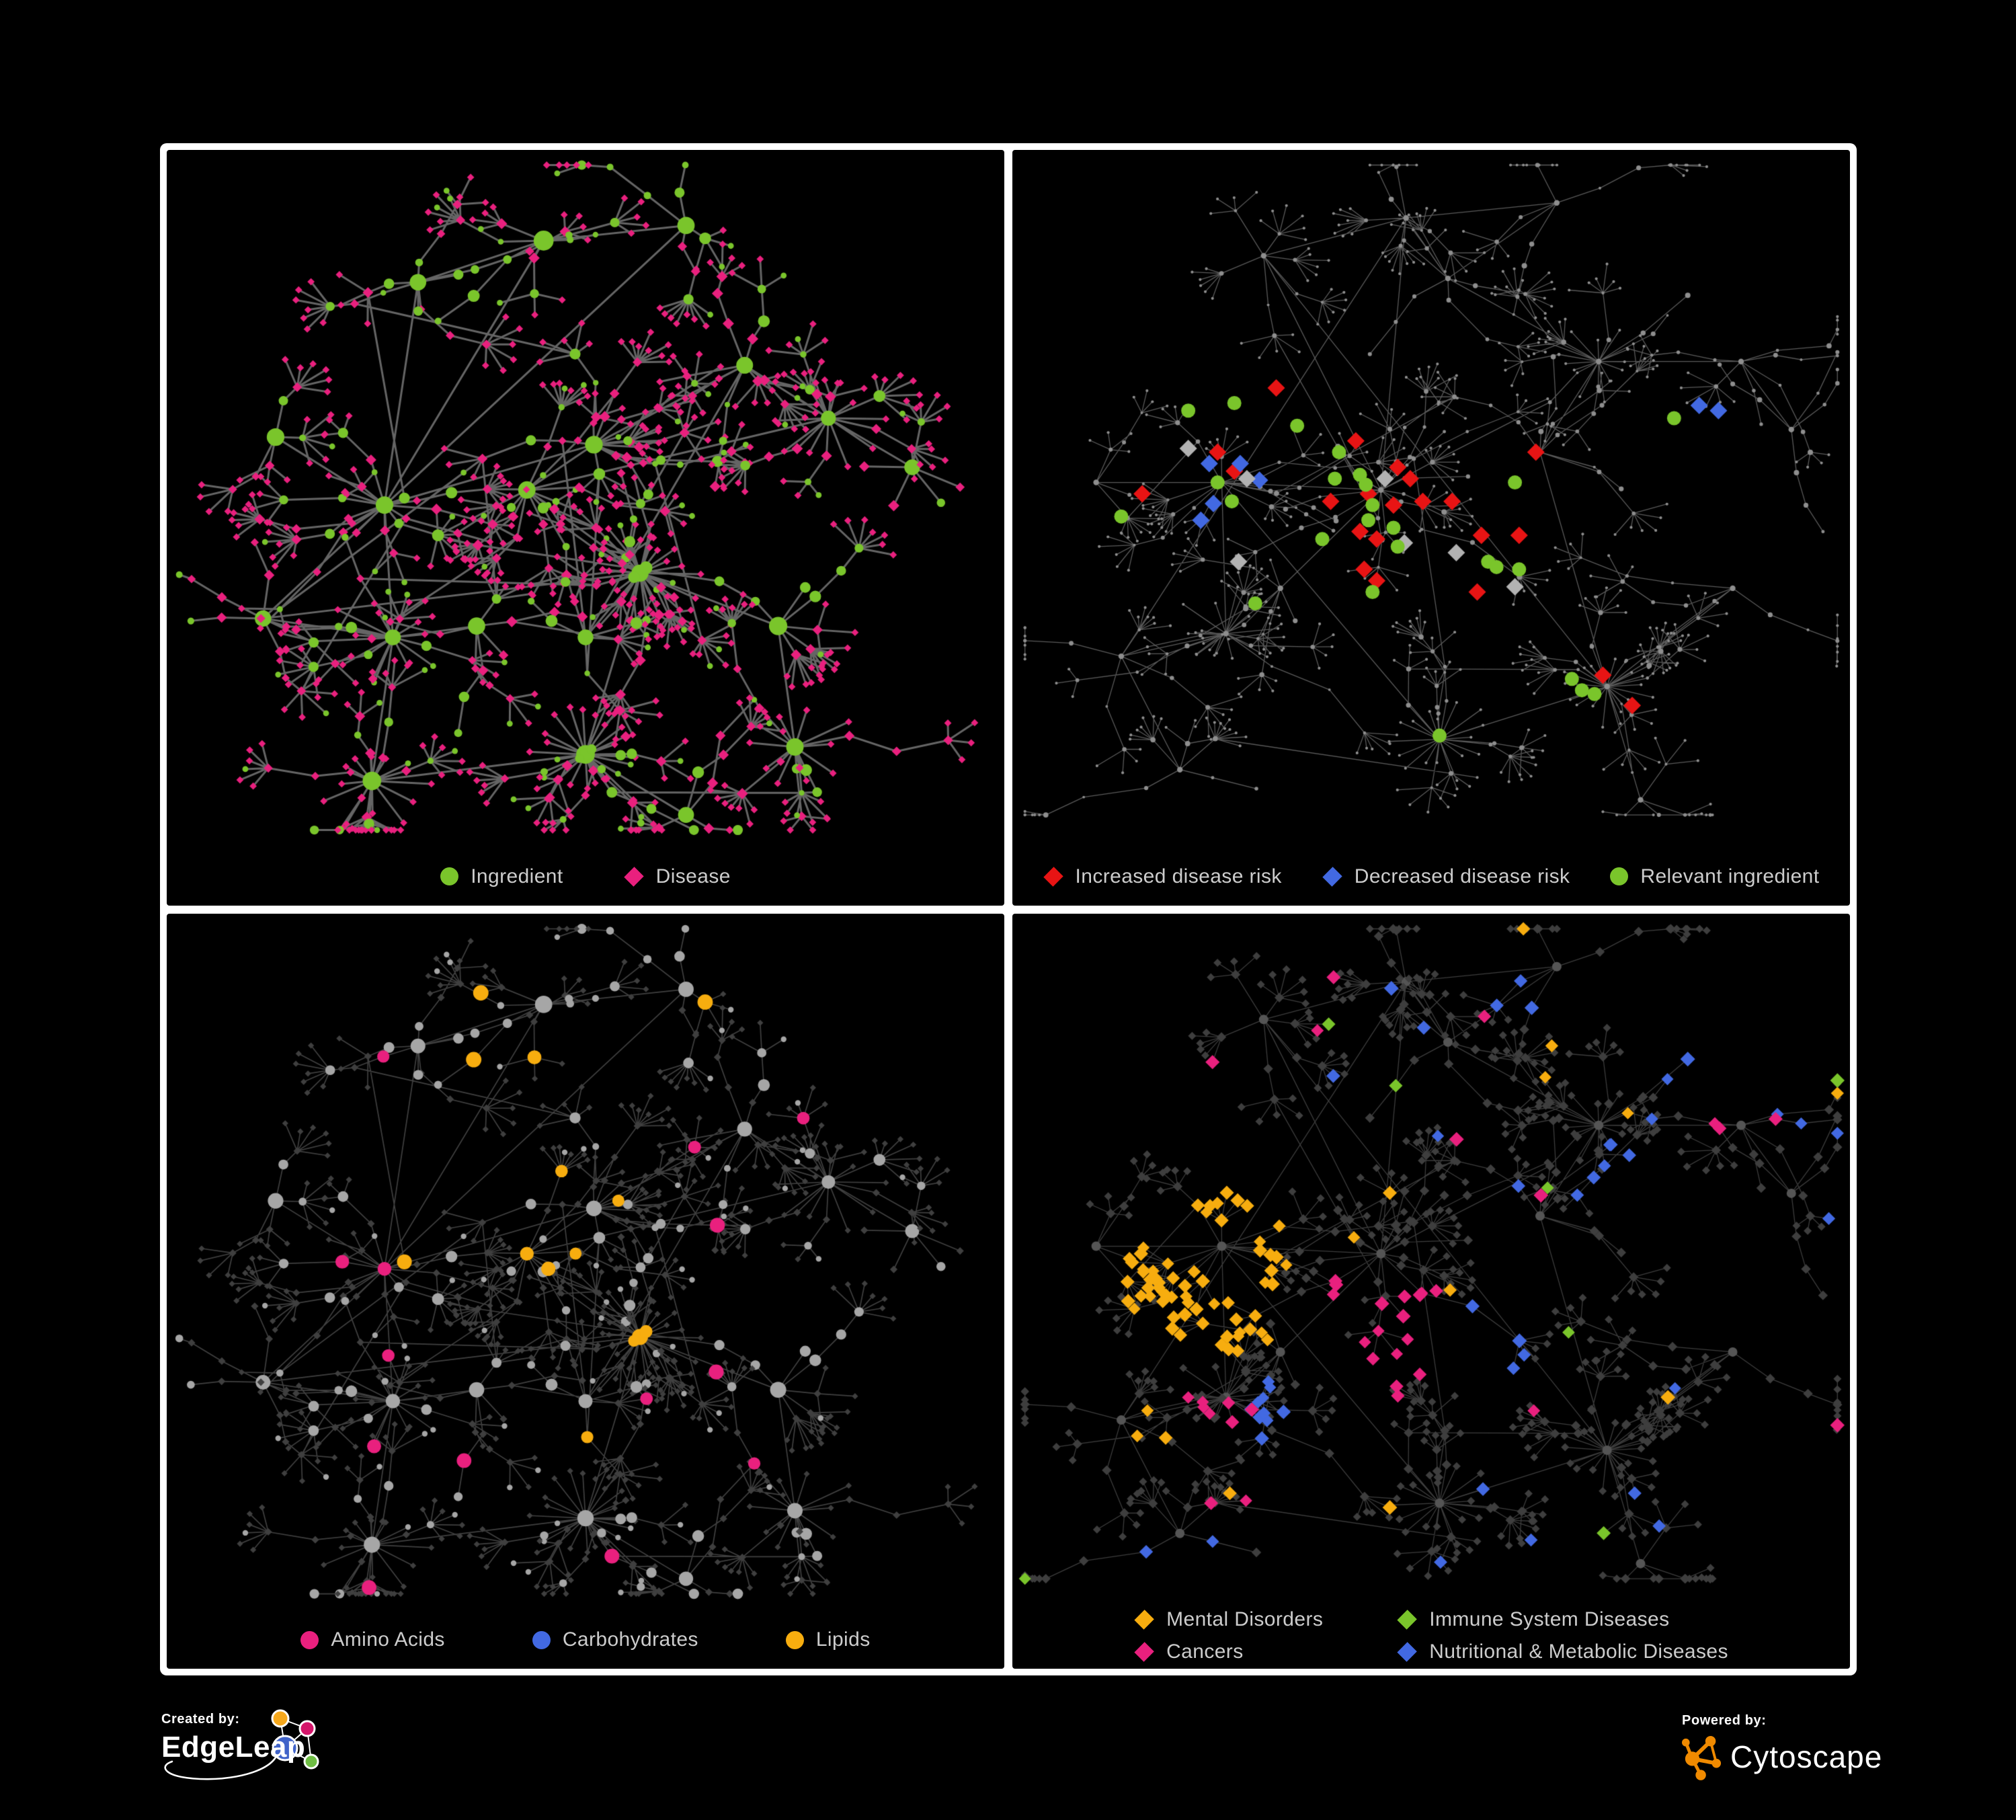 The width and height of the screenshot is (2016, 1820). What do you see at coordinates (1205, 1651) in the screenshot?
I see `legend-label: Cancers` at bounding box center [1205, 1651].